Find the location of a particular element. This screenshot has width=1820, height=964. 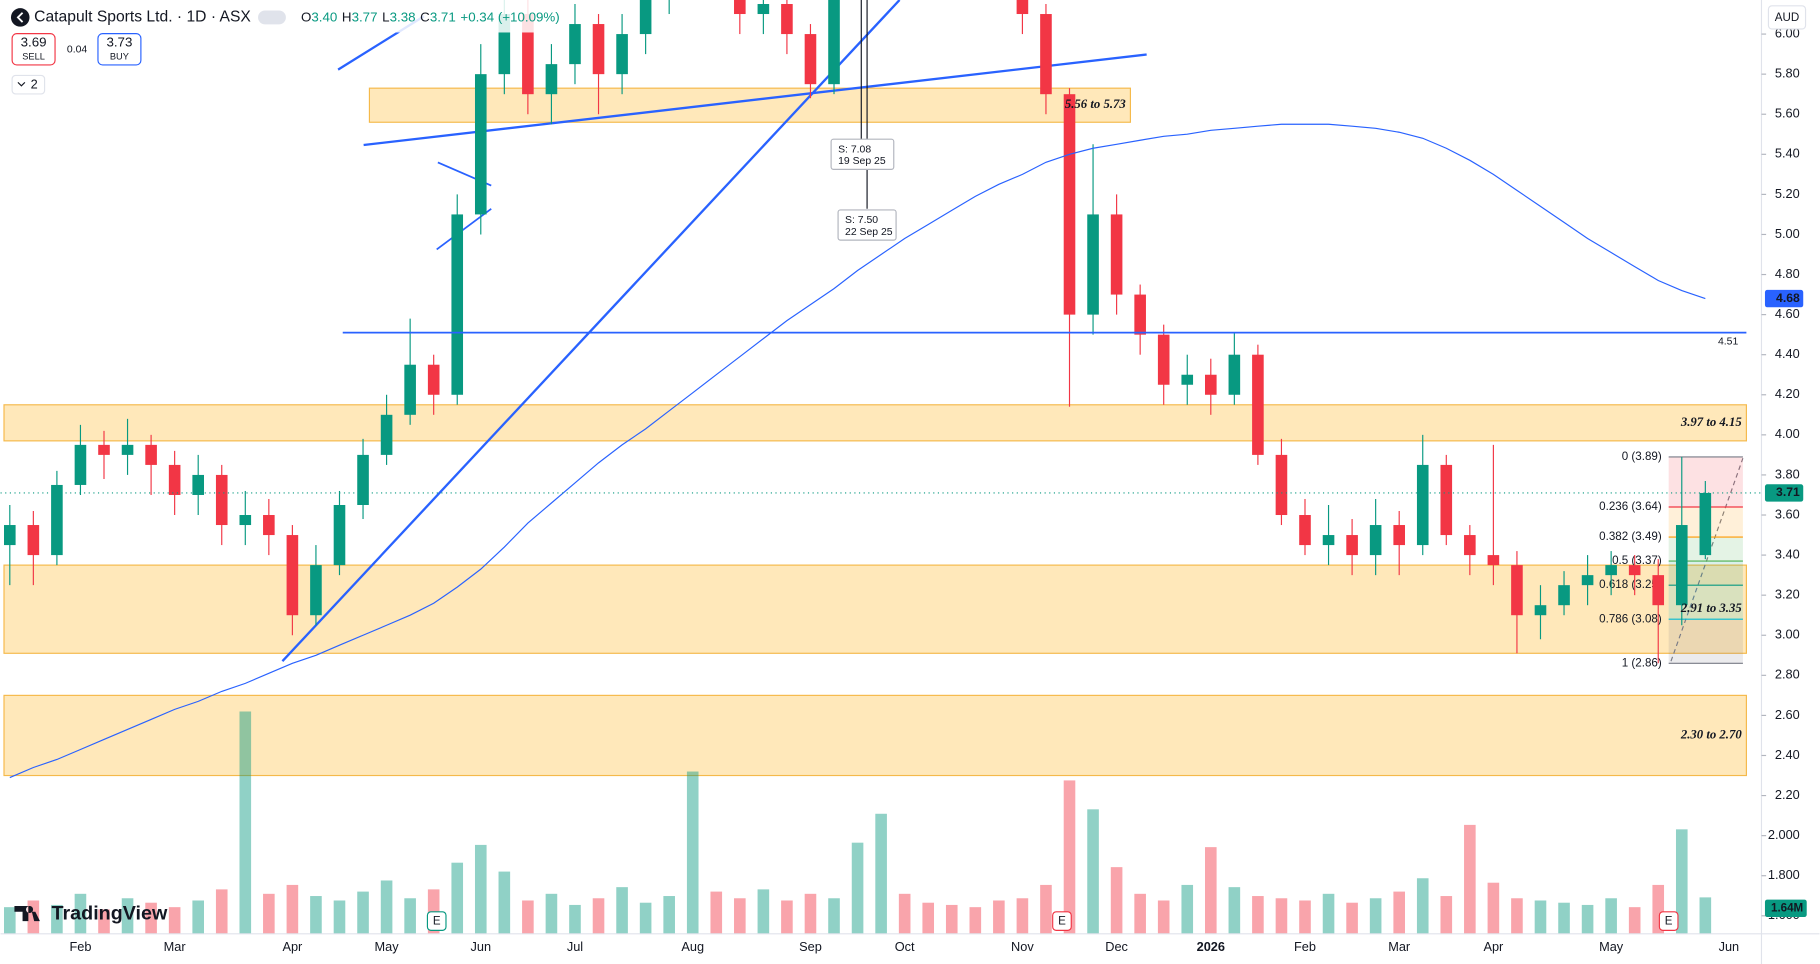

sell-button is located at coordinates (33, 49).